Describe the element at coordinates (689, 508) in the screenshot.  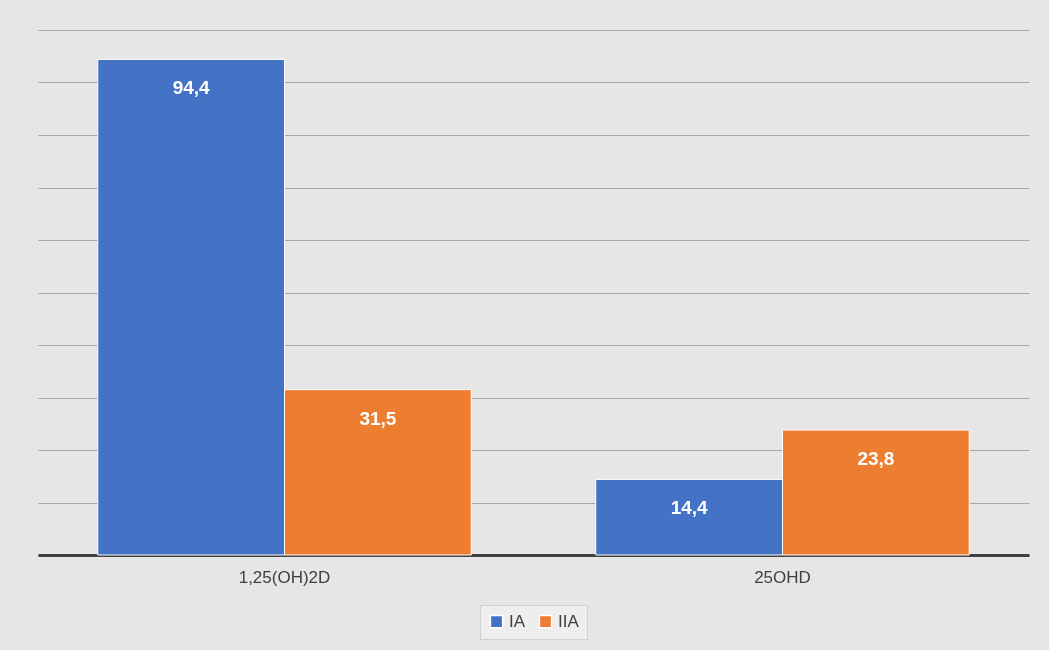
I see `data-label: 14,4` at that location.